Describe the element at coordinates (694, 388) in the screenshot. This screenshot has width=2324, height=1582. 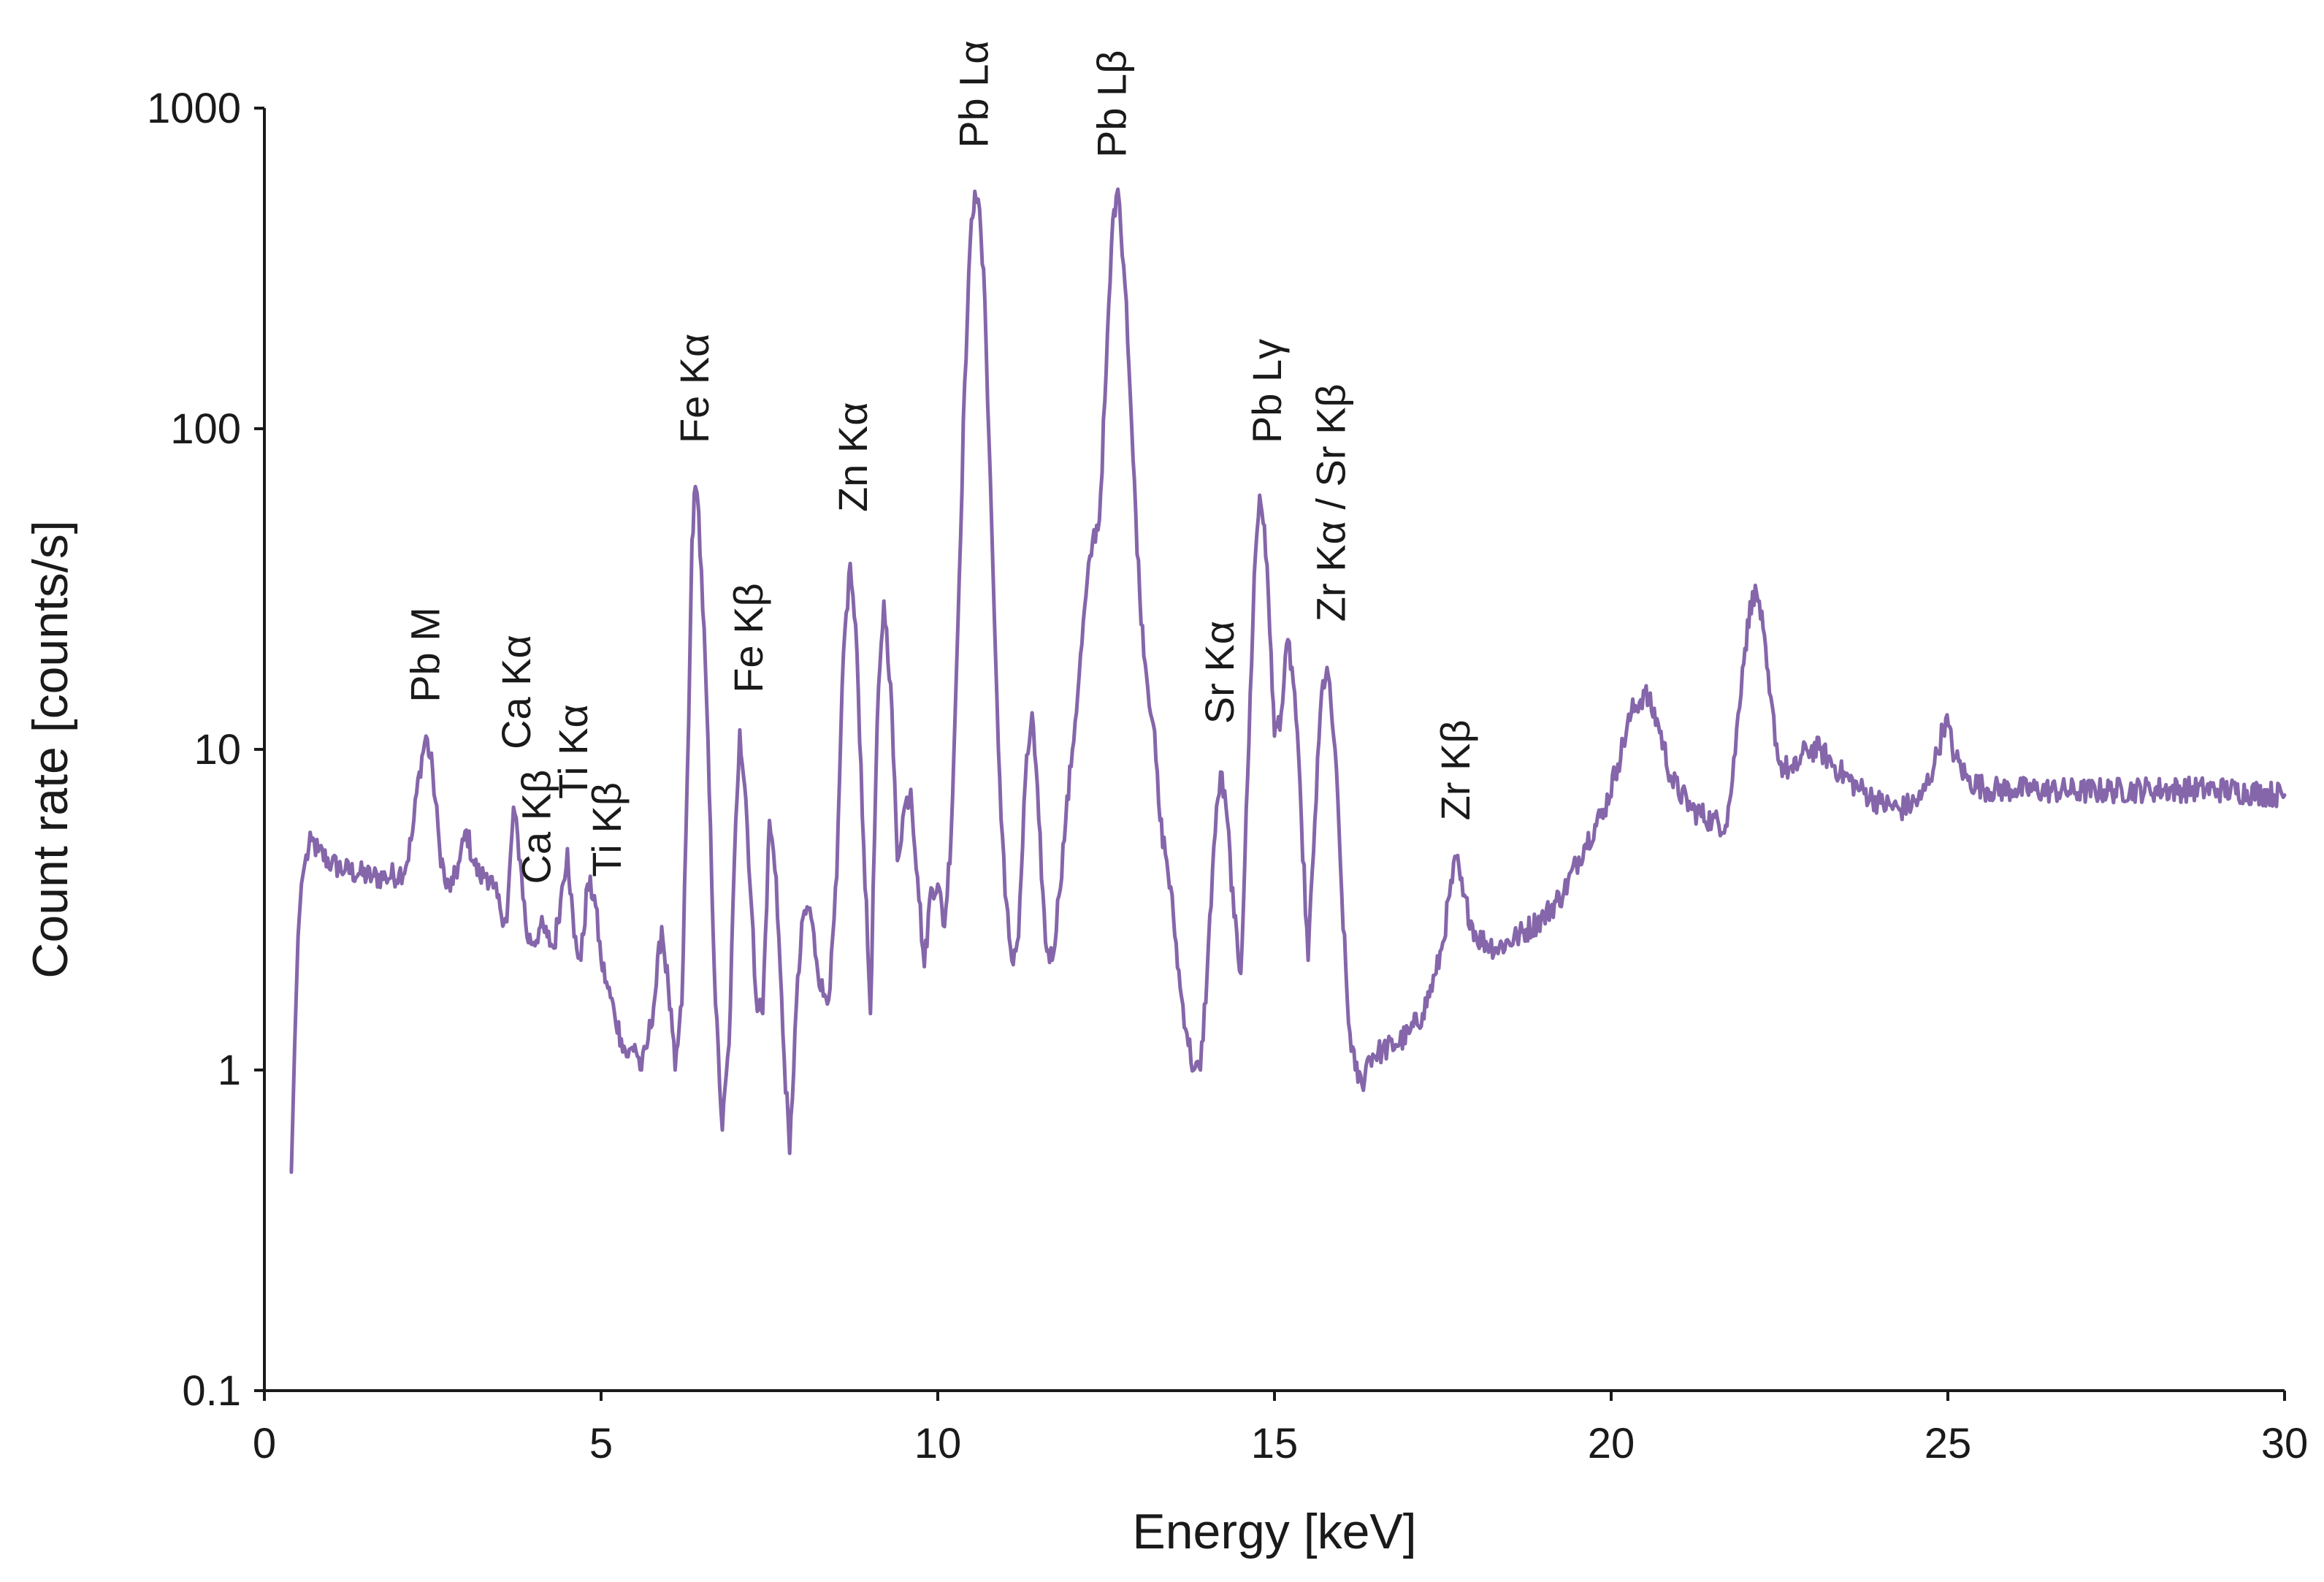
I see `peak-label: Fe Kα` at that location.